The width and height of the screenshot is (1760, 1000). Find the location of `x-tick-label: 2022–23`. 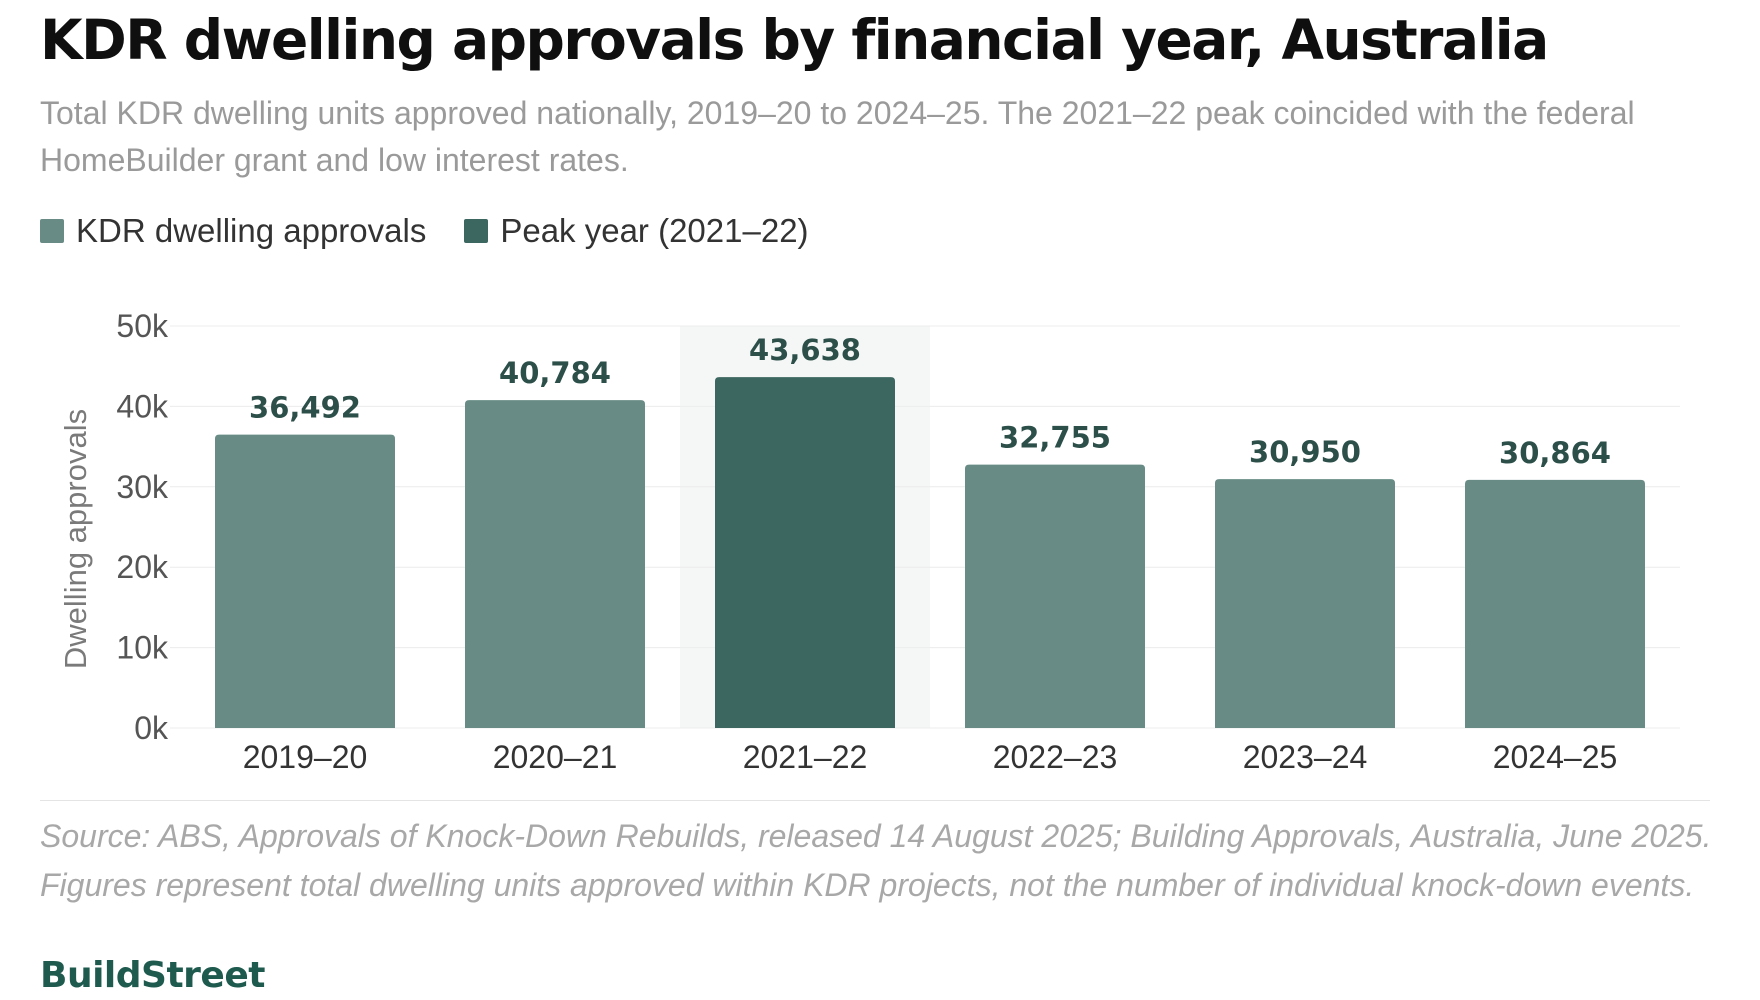

x-tick-label: 2022–23 is located at coordinates (1055, 757).